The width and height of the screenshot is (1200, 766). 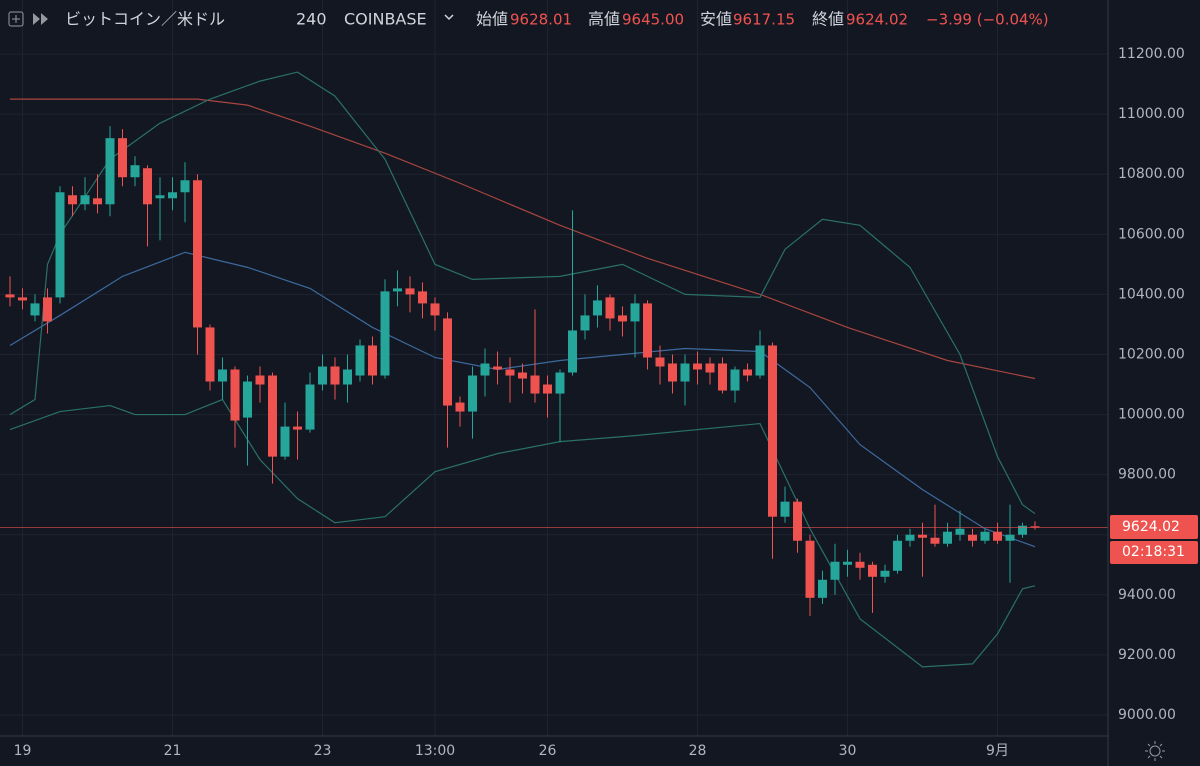 I want to click on y-tick-label: 10000.00, so click(x=1151, y=415).